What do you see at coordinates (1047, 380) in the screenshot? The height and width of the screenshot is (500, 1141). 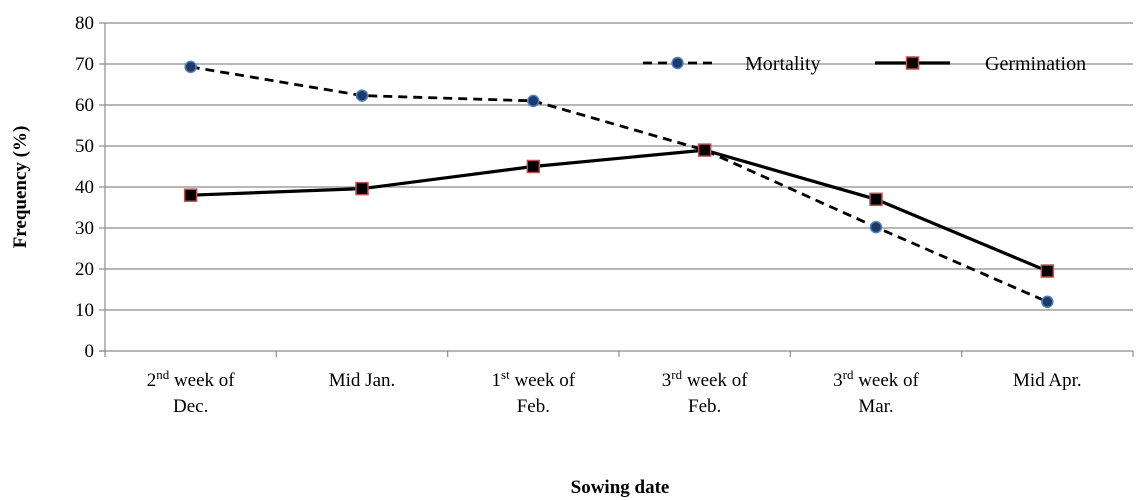 I see `x-tick-label: Mid Apr.` at bounding box center [1047, 380].